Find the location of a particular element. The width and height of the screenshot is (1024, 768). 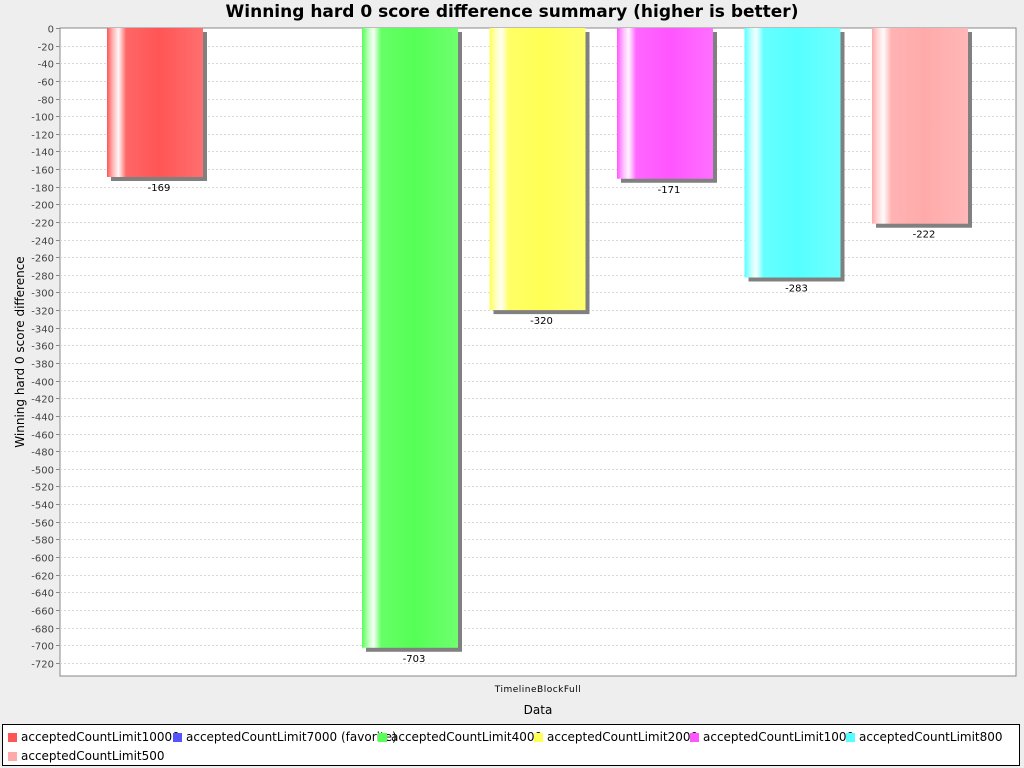

y-axis-label: Winning hard 0 score difference is located at coordinates (20, 351).